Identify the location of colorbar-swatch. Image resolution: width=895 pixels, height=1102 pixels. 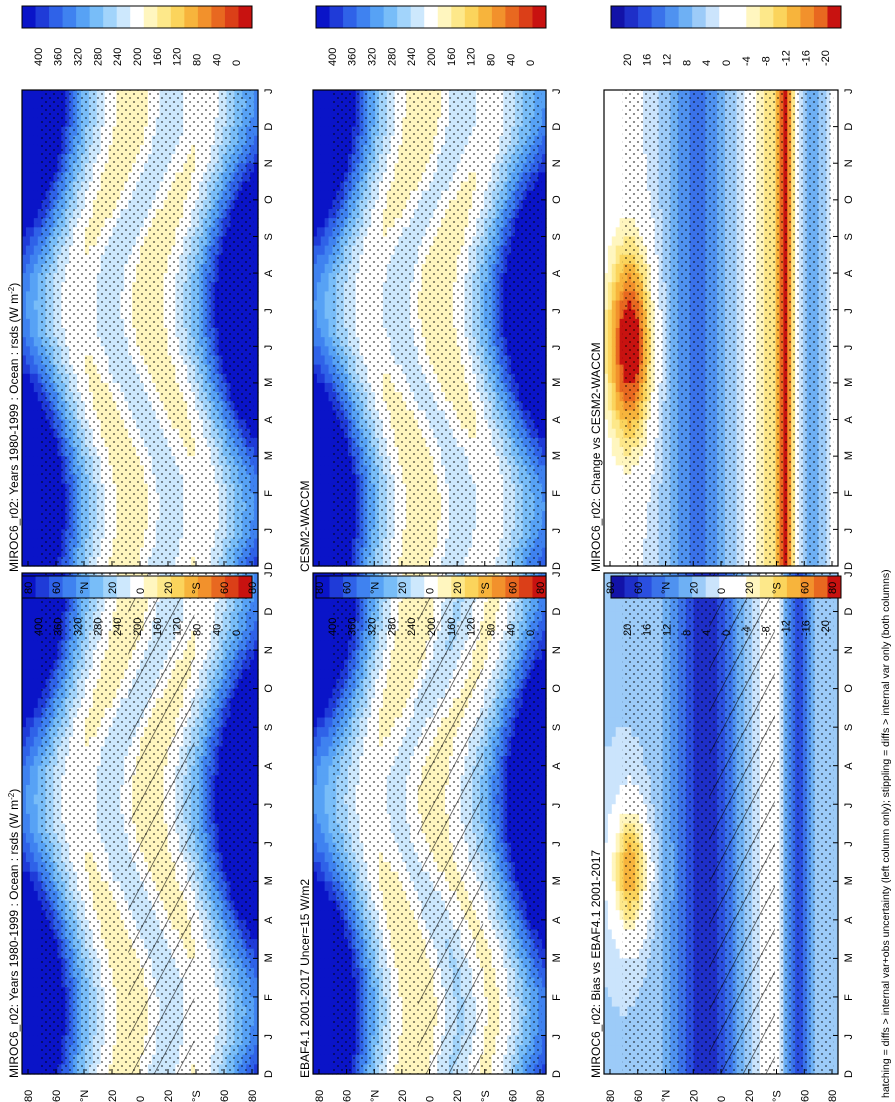
(204, 587).